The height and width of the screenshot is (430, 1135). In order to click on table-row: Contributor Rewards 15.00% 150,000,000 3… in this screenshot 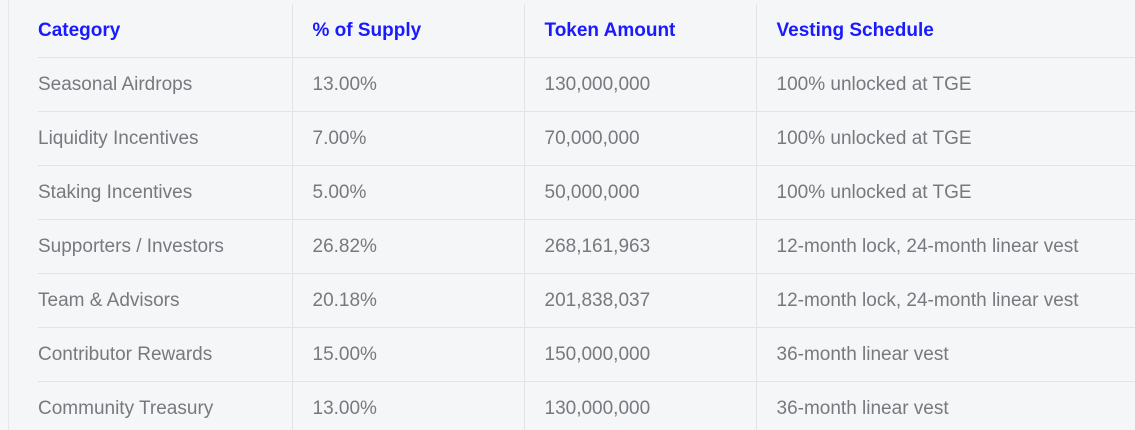, I will do `click(586, 354)`.